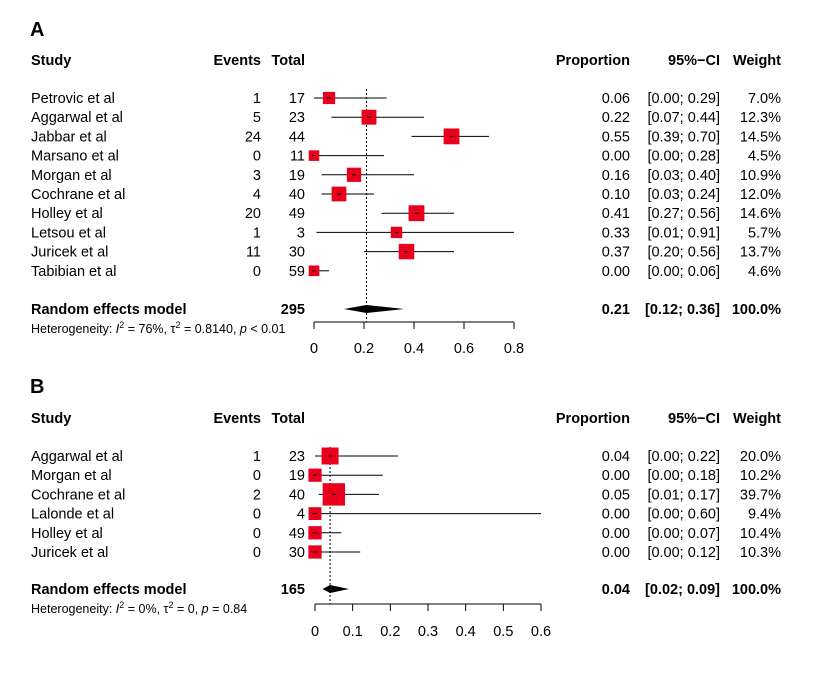 The image size is (834, 697). What do you see at coordinates (464, 349) in the screenshot?
I see `x-axis-tick-label: 0.6` at bounding box center [464, 349].